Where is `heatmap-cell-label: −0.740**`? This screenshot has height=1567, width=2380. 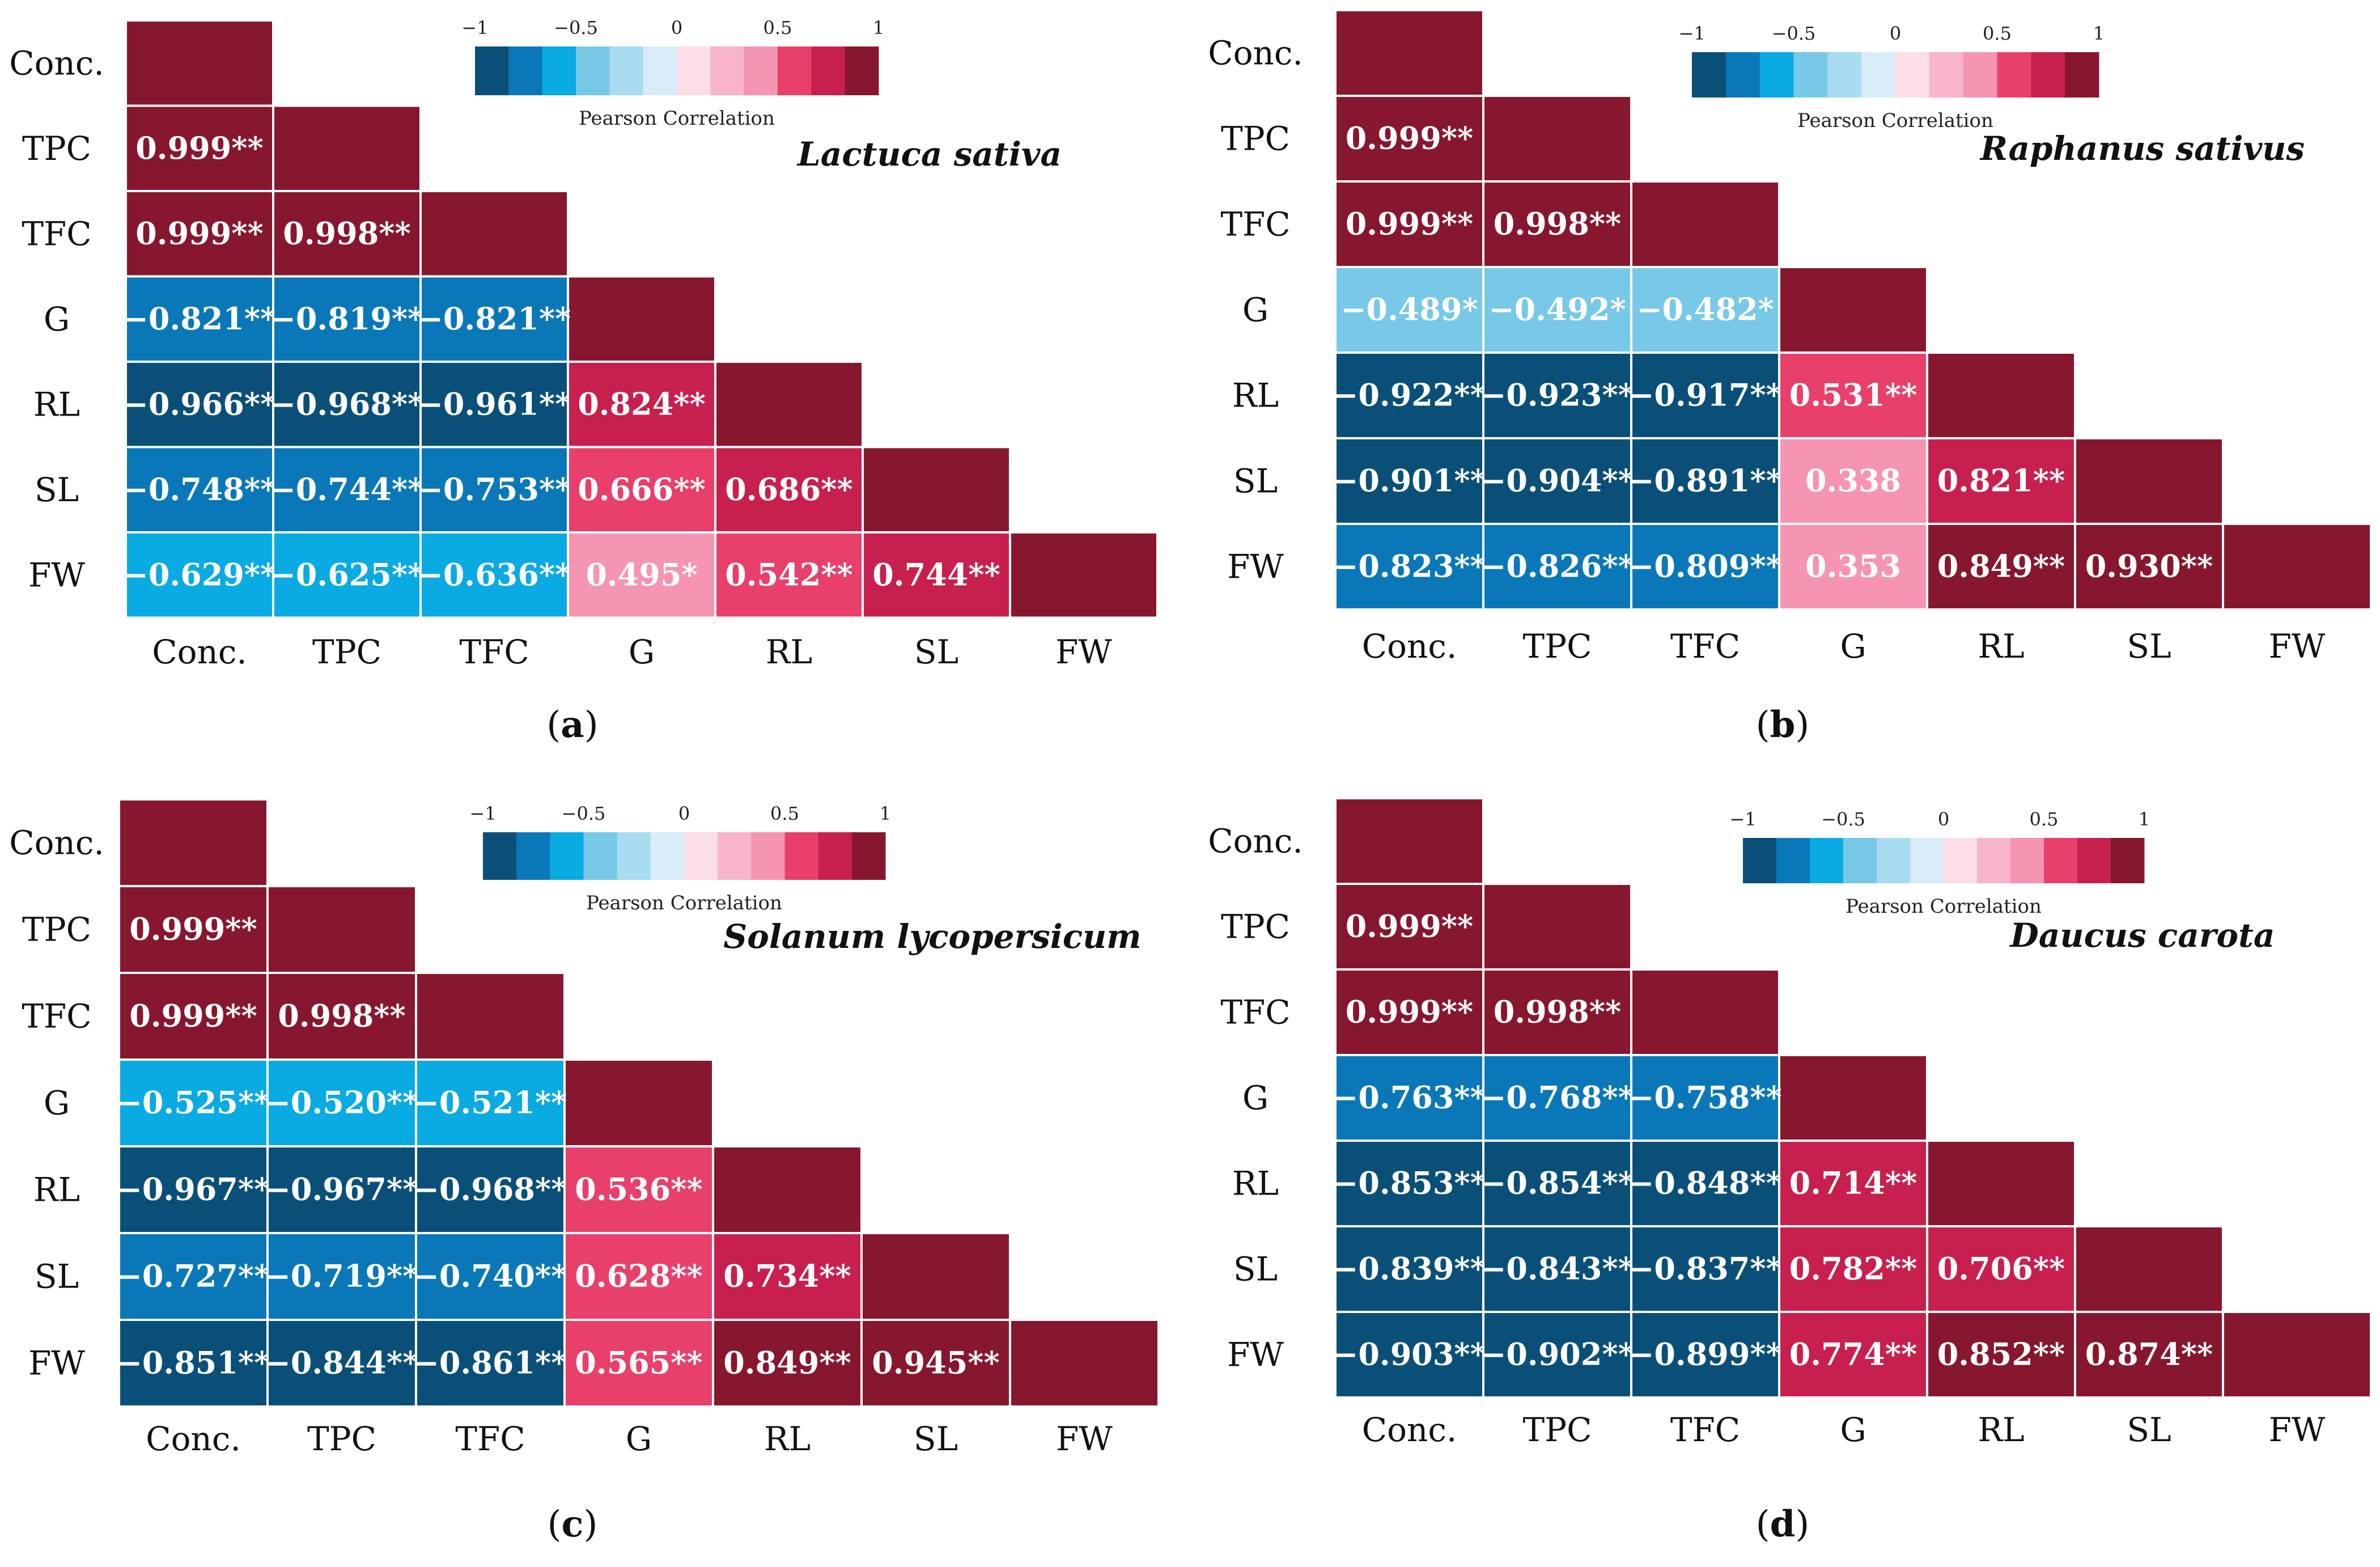 heatmap-cell-label: −0.740** is located at coordinates (490, 1276).